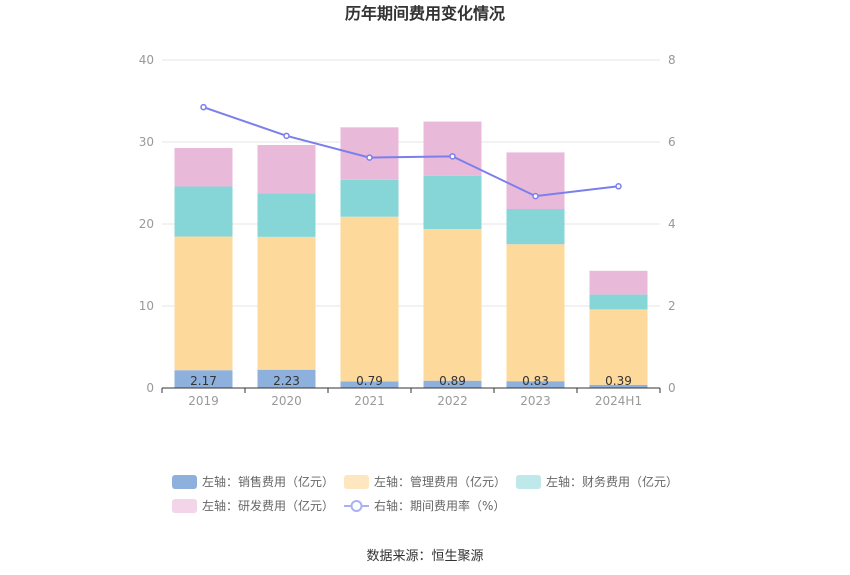  Describe the element at coordinates (672, 388) in the screenshot. I see `right-axis-tick-label: 0` at that location.